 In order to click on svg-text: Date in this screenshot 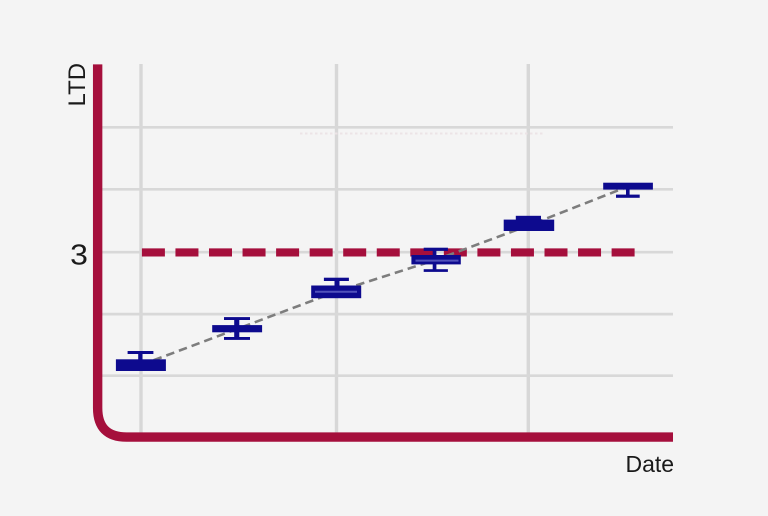, I will do `click(650, 464)`.